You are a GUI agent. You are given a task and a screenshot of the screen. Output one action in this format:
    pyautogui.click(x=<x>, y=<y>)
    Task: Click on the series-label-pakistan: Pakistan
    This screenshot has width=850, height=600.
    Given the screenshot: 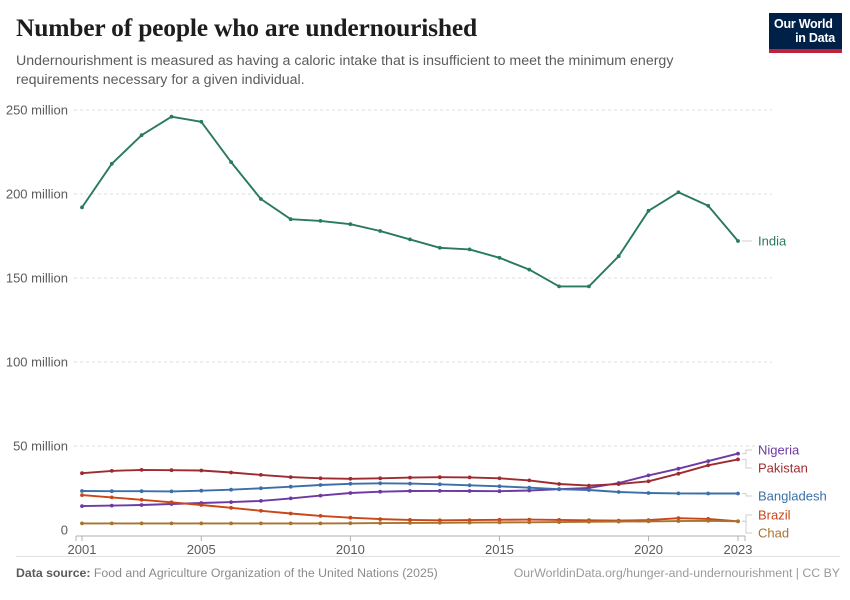 What is the action you would take?
    pyautogui.click(x=783, y=468)
    